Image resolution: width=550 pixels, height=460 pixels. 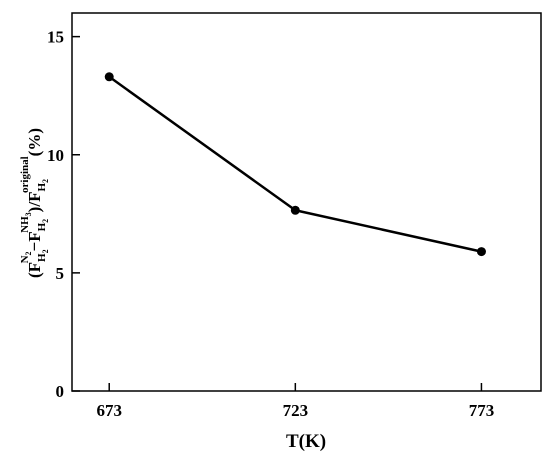 I want to click on x-tick-label: 673, so click(x=109, y=410).